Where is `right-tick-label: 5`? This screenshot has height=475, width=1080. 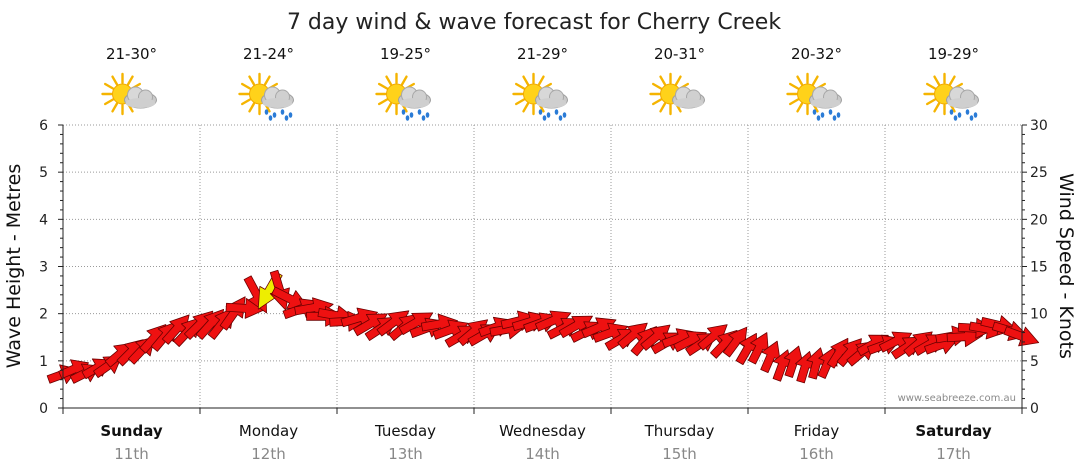 right-tick-label: 5 is located at coordinates (1034, 362).